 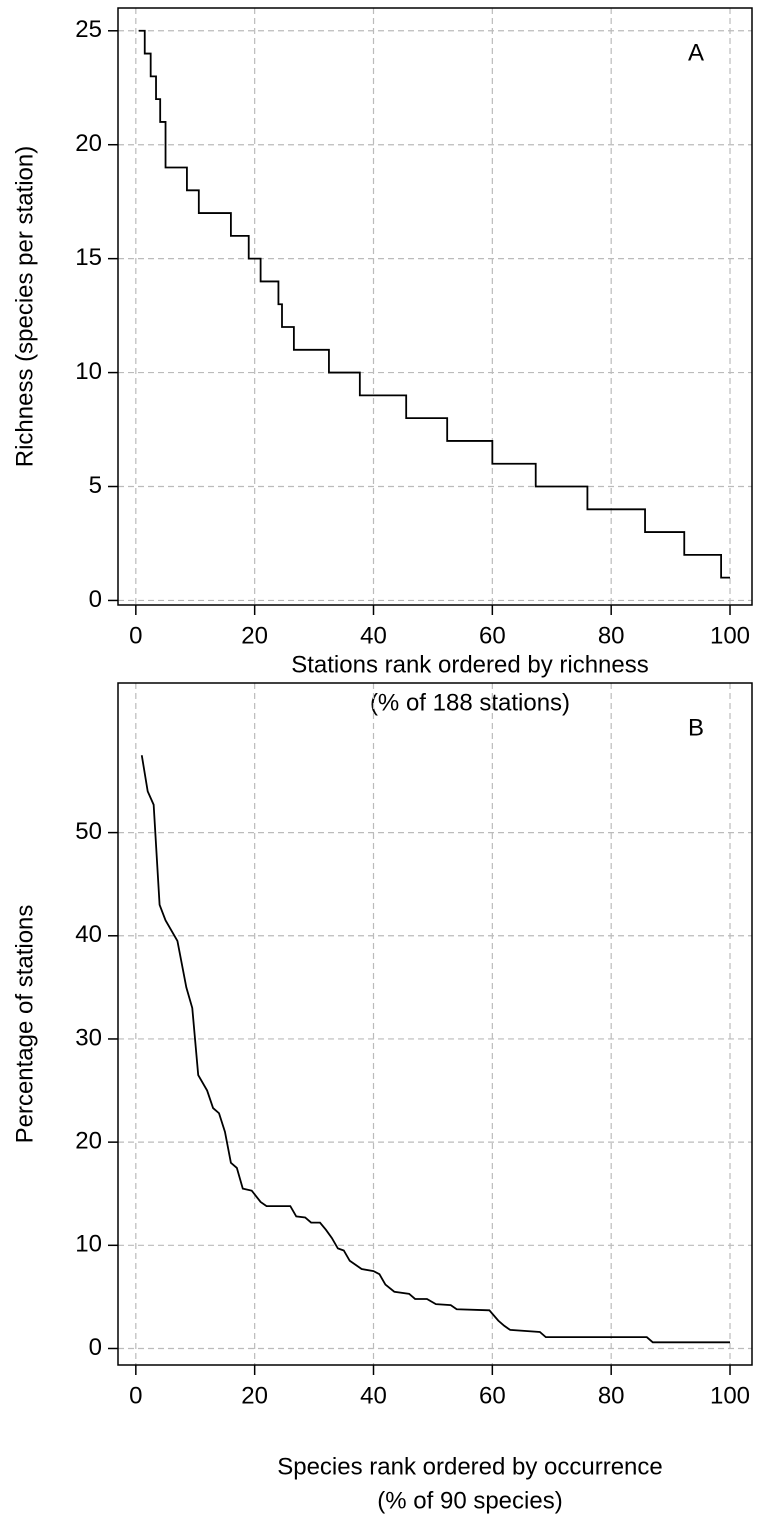 I want to click on y-tick-label: 25, so click(x=88, y=29).